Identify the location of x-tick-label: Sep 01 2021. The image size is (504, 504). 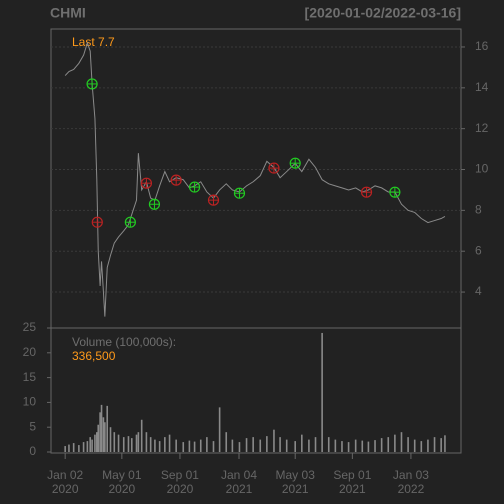
(352, 482).